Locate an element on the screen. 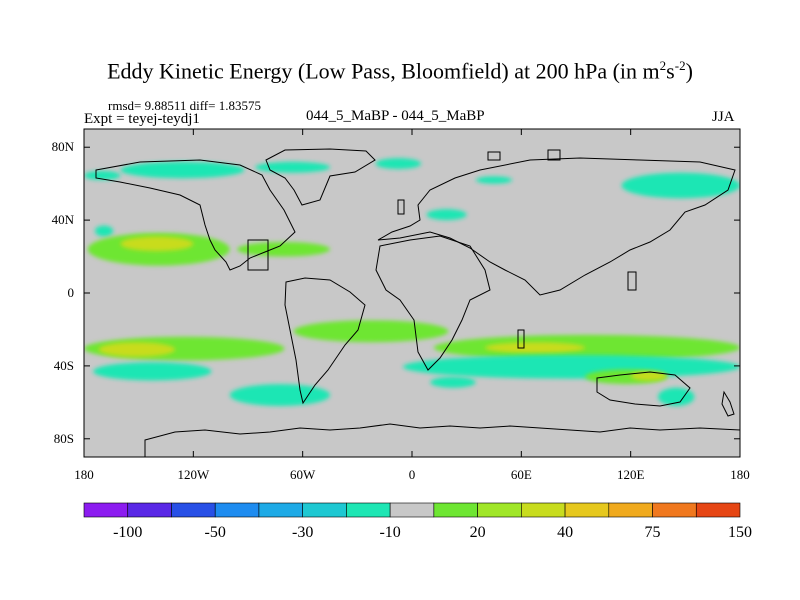 This screenshot has width=800, height=600. colorbar: -100 -50 -30 -10 20 40 75 150 is located at coordinates (417, 521).